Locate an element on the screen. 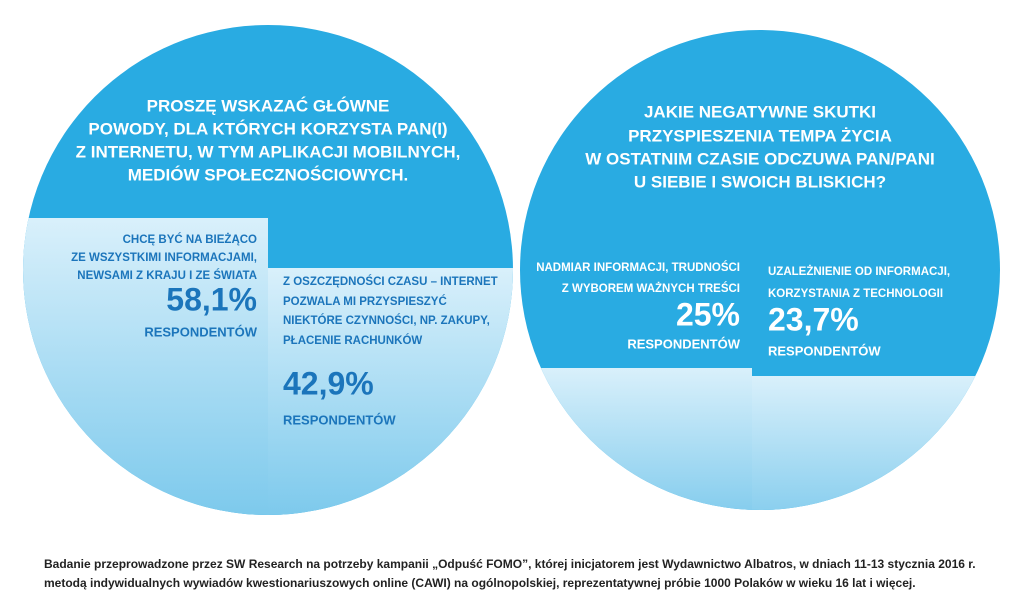 This screenshot has height=615, width=1024. text: Z INTERNETU, W TYM APLIKACJI MOBILNYCH, is located at coordinates (268, 151).